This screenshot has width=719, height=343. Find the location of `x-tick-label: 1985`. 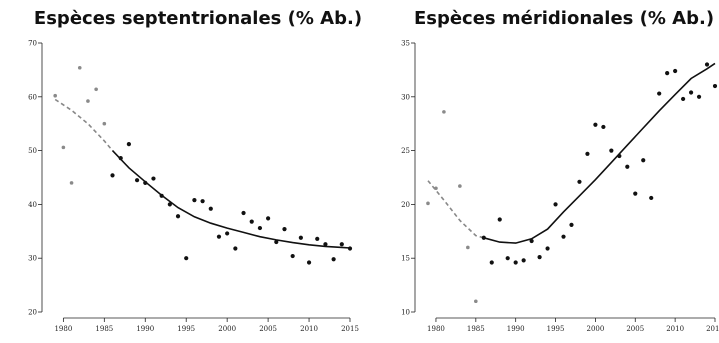

x-tick-label: 1985 is located at coordinates (104, 329).